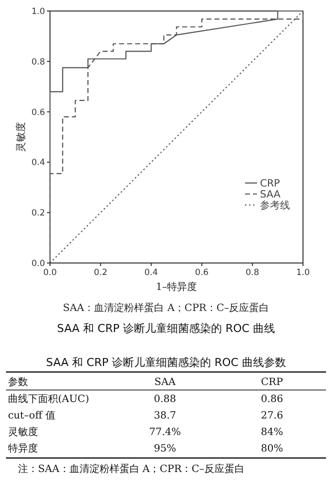 Image resolution: width=332 pixels, height=481 pixels. Describe the element at coordinates (303, 273) in the screenshot. I see `x-tick-label: 1.0` at that location.